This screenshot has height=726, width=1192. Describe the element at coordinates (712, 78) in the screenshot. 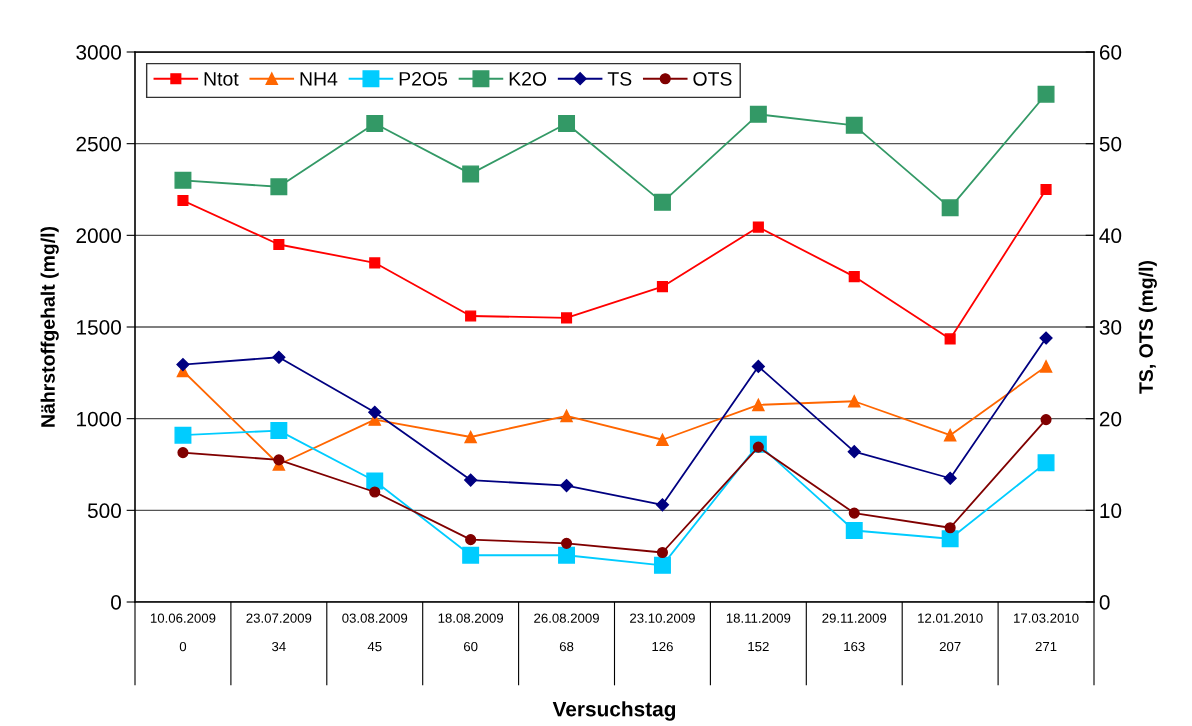

I see `legend-label: OTS` at that location.